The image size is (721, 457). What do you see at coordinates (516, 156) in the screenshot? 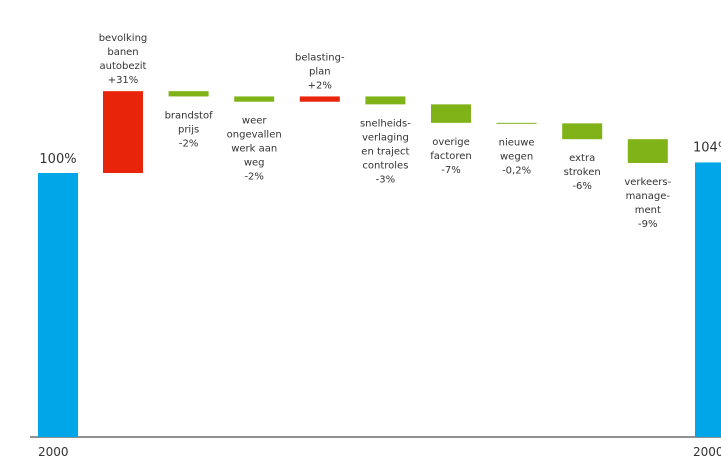
I see `step-label-7: wegen` at bounding box center [516, 156].